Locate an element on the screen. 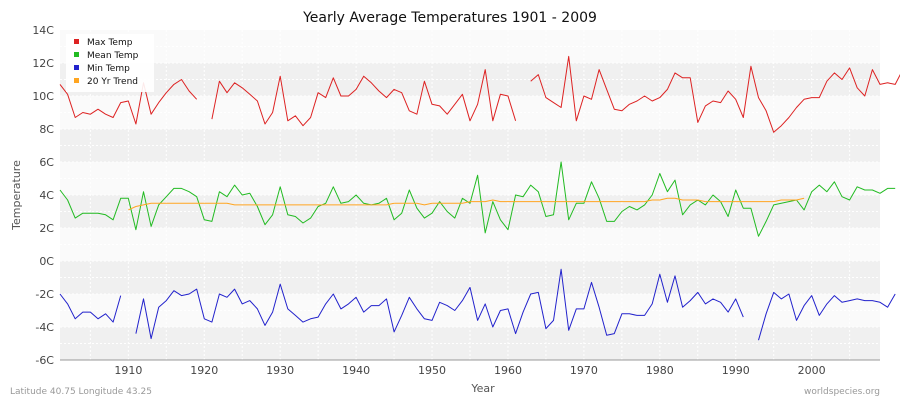 This screenshot has height=400, width=900. legend-swatch-max is located at coordinates (76, 41).